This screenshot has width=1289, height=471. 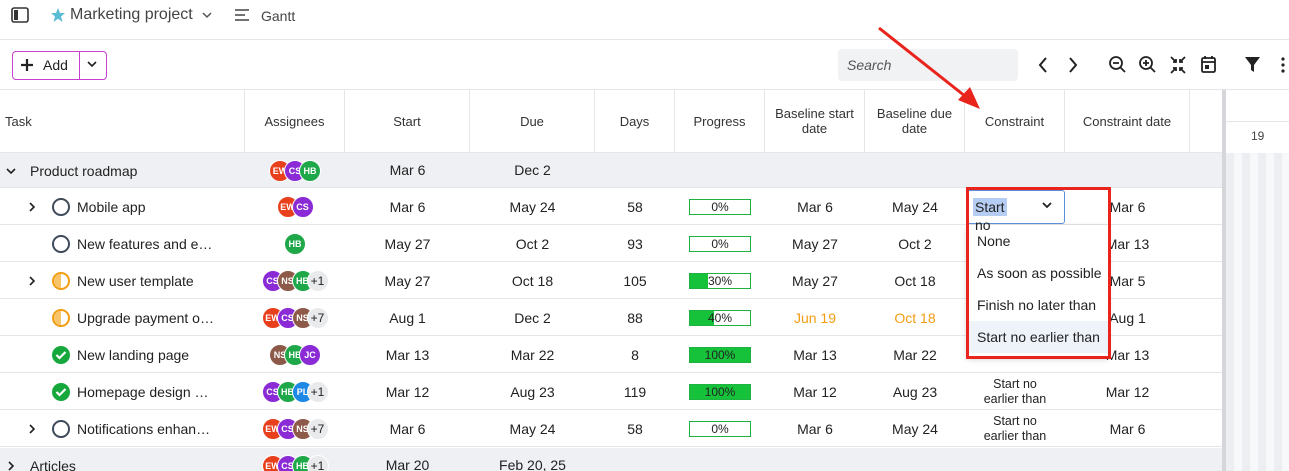 I want to click on toolbar-icons, so click(x=1159, y=65).